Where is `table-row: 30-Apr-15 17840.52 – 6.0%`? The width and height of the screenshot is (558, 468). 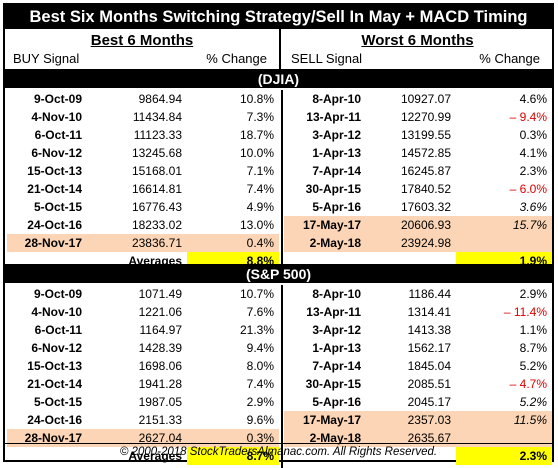
table-row: 30-Apr-15 17840.52 – 6.0% is located at coordinates (418, 189).